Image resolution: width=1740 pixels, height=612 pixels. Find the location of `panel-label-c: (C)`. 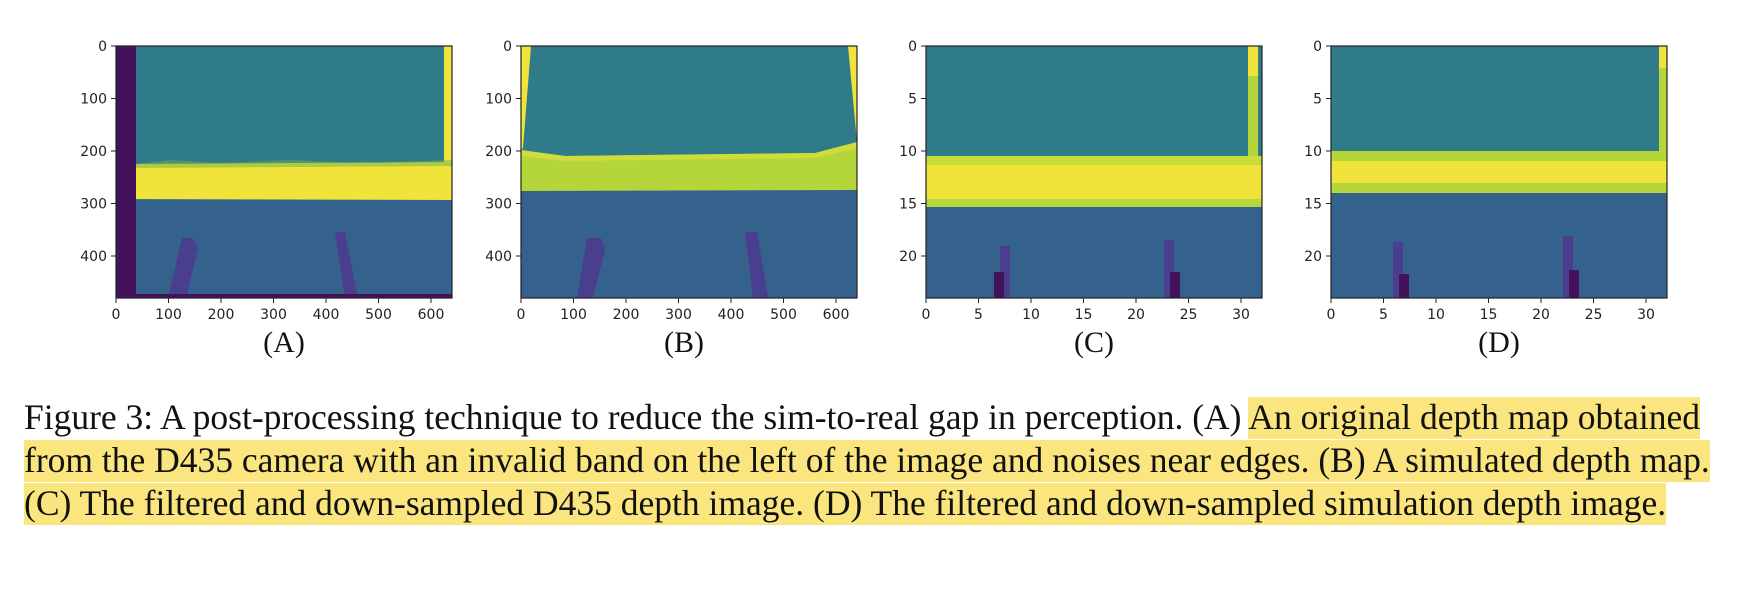

panel-label-c: (C) is located at coordinates (1094, 342).